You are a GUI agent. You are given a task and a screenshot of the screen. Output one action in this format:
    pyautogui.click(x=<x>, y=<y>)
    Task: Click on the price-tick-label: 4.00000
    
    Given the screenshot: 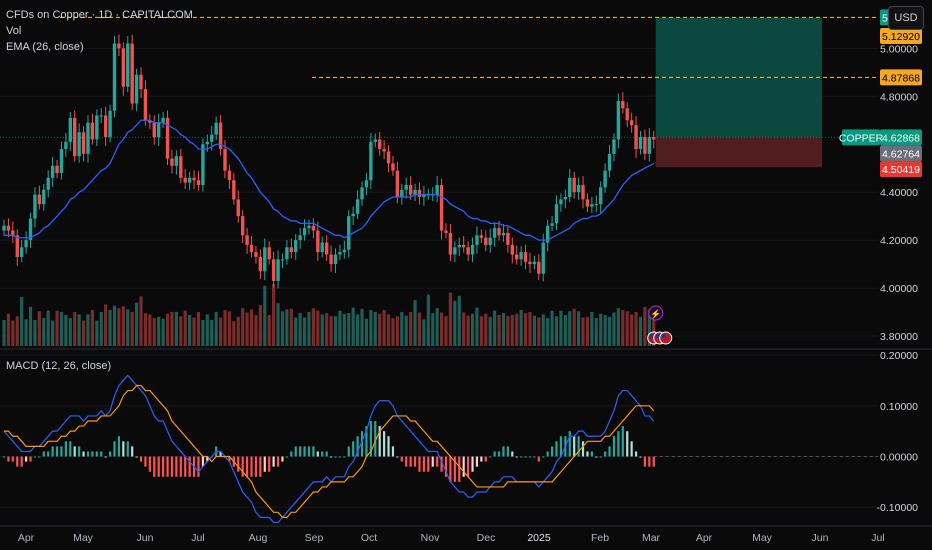 What is the action you would take?
    pyautogui.click(x=899, y=289)
    